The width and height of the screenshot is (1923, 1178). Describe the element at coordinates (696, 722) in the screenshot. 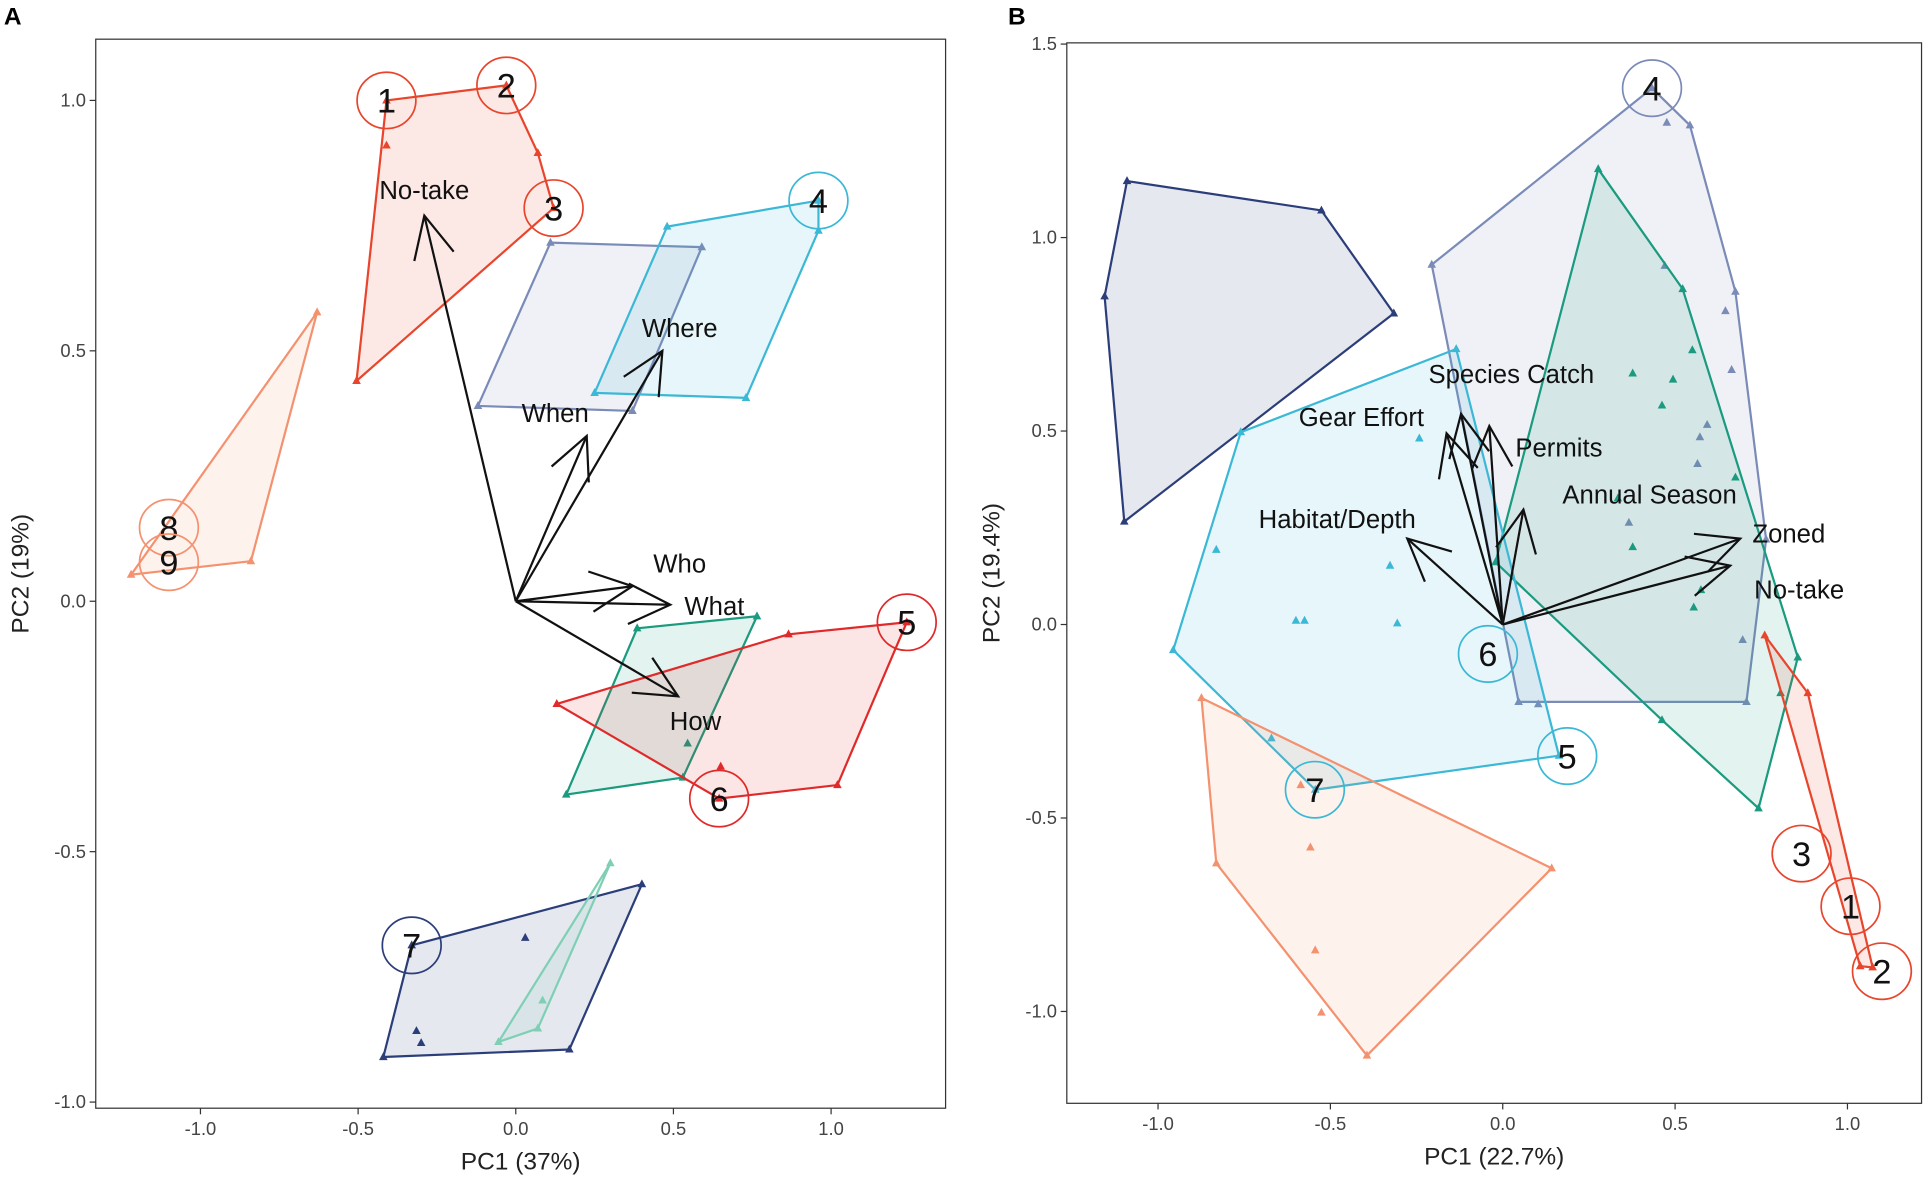

I see `vector-label: How` at that location.